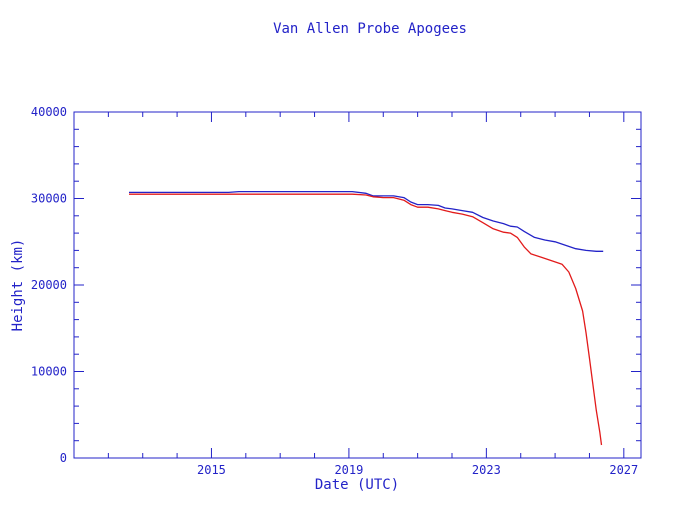 Image resolution: width=680 pixels, height=514 pixels. I want to click on x-tick-label: 2023, so click(486, 470).